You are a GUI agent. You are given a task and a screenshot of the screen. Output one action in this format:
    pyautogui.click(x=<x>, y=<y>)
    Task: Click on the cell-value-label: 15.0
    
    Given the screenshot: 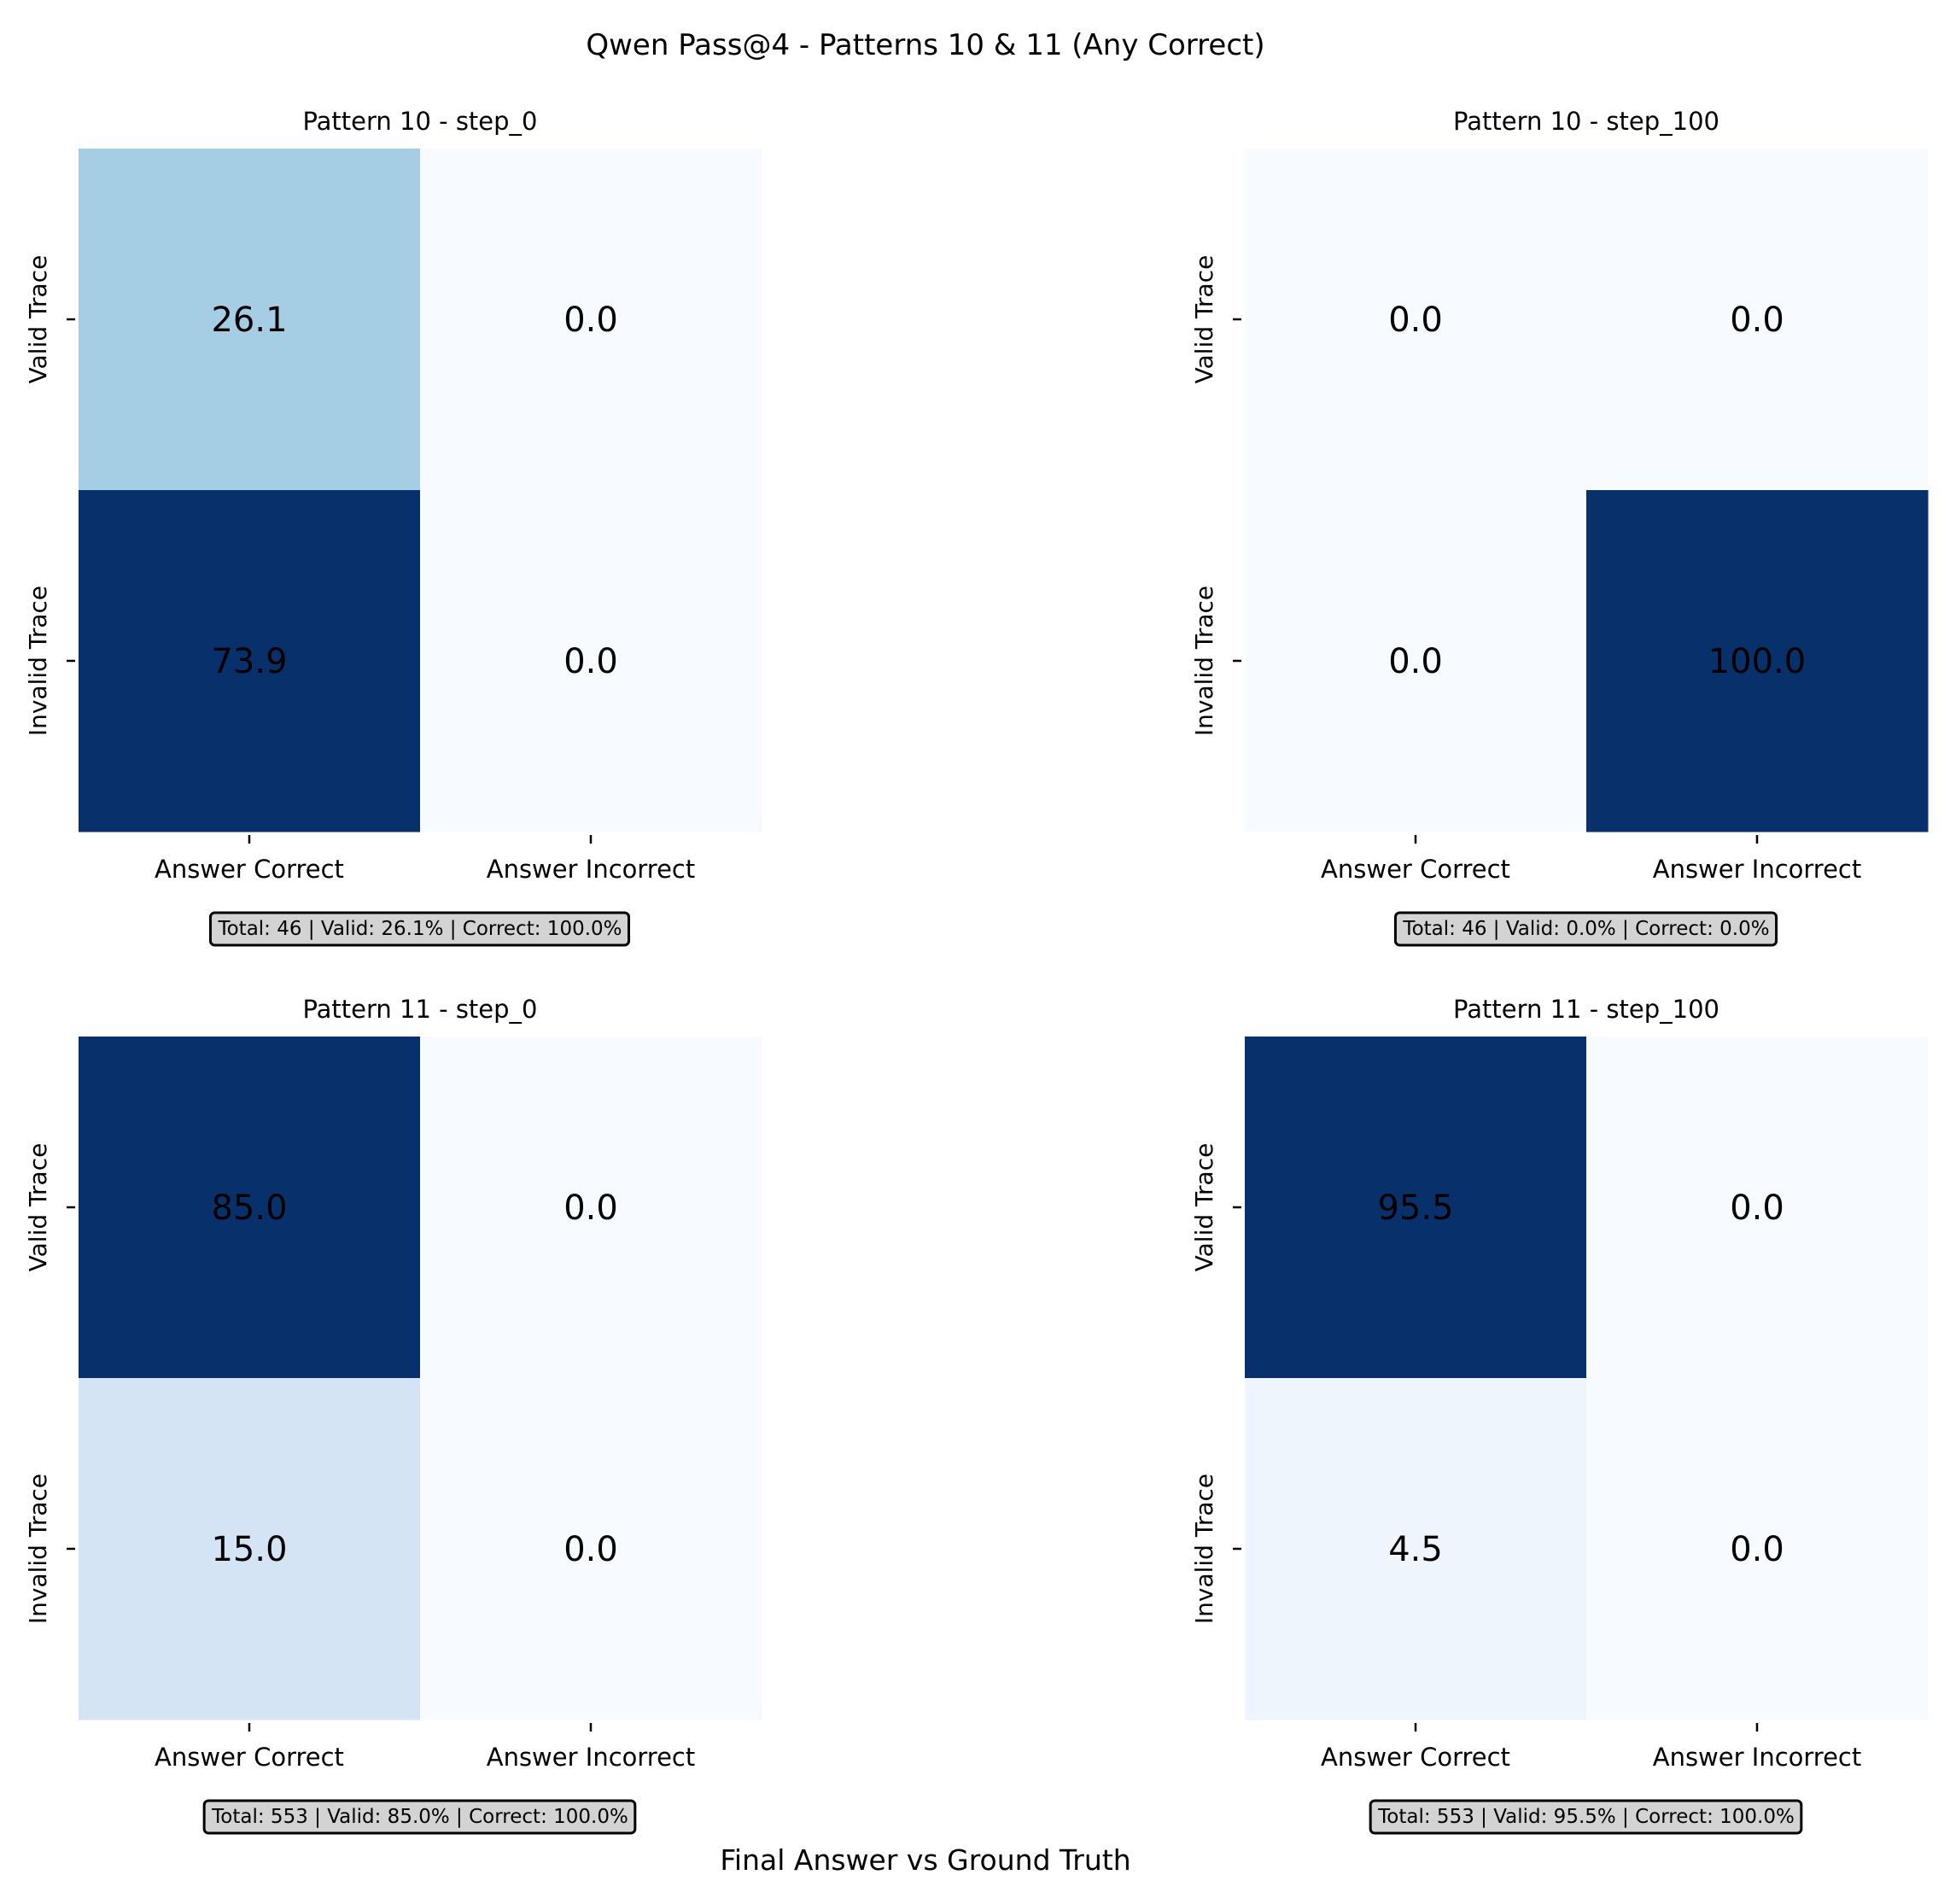 What is the action you would take?
    pyautogui.click(x=249, y=1549)
    